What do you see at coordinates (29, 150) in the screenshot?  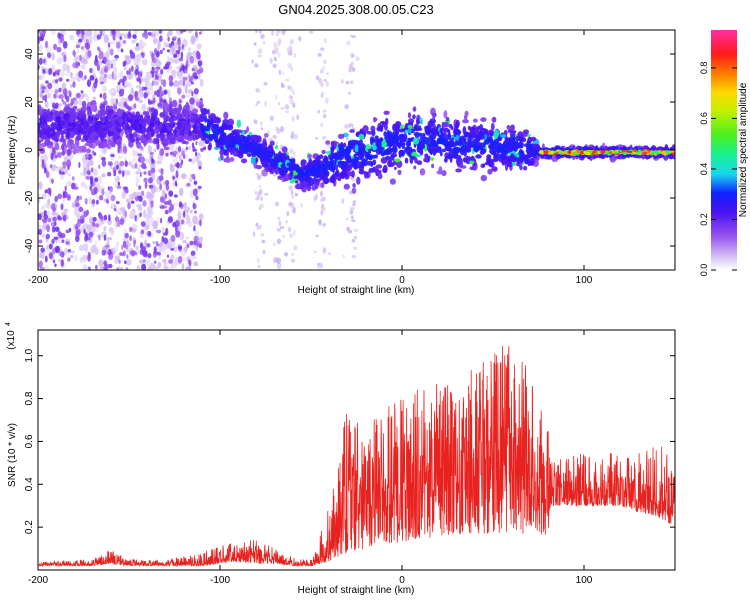 I see `spectrogram-ytick-label: 0` at bounding box center [29, 150].